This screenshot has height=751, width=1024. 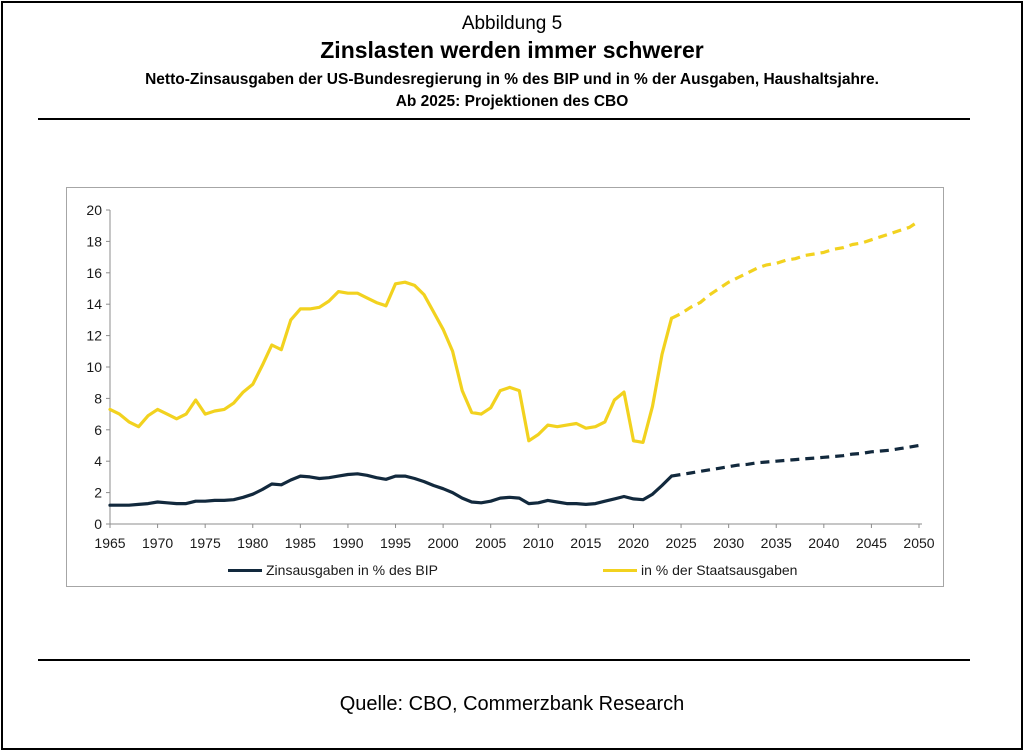 What do you see at coordinates (490, 543) in the screenshot?
I see `x-tick-label: 2005` at bounding box center [490, 543].